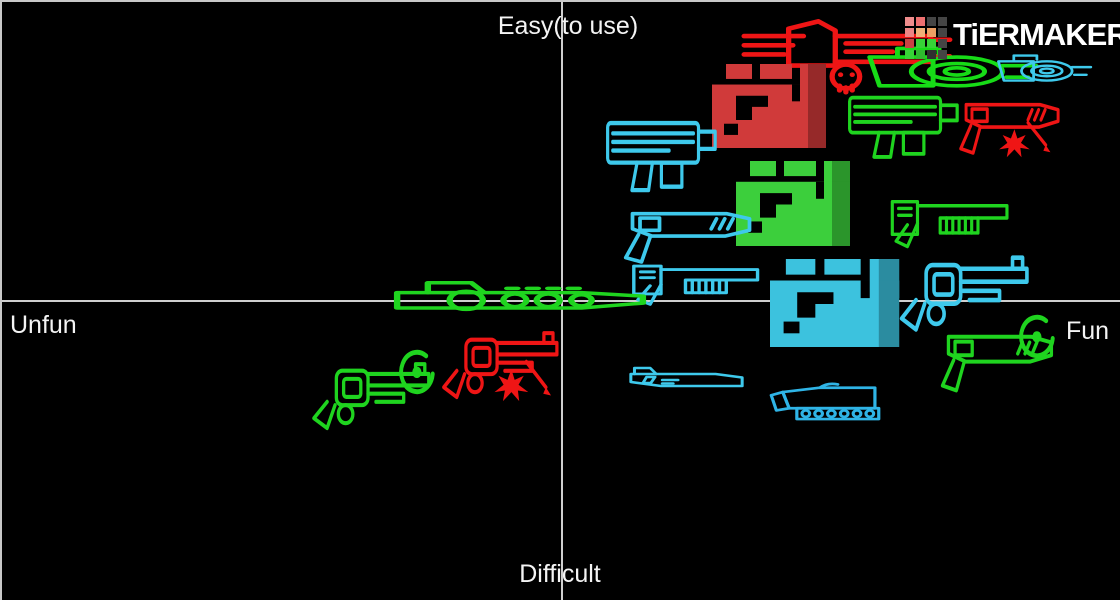 The image size is (1120, 600). I want to click on weapon-green-machine-gun, so click(897, 125).